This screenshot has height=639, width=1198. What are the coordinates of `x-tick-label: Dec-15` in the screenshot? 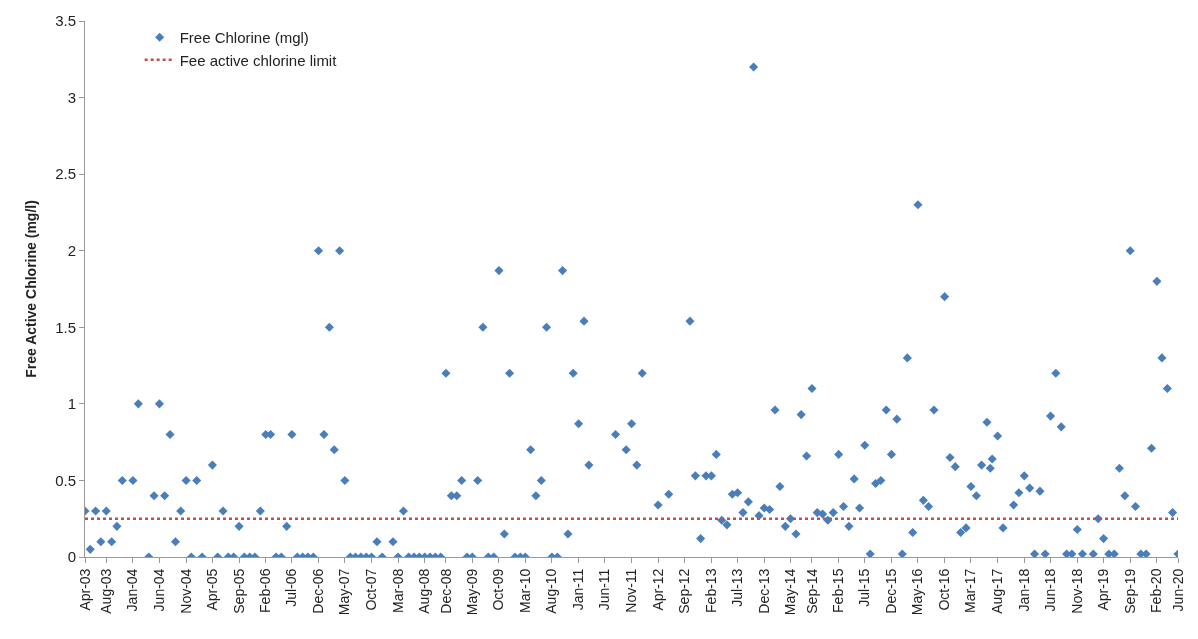 It's located at (891, 591).